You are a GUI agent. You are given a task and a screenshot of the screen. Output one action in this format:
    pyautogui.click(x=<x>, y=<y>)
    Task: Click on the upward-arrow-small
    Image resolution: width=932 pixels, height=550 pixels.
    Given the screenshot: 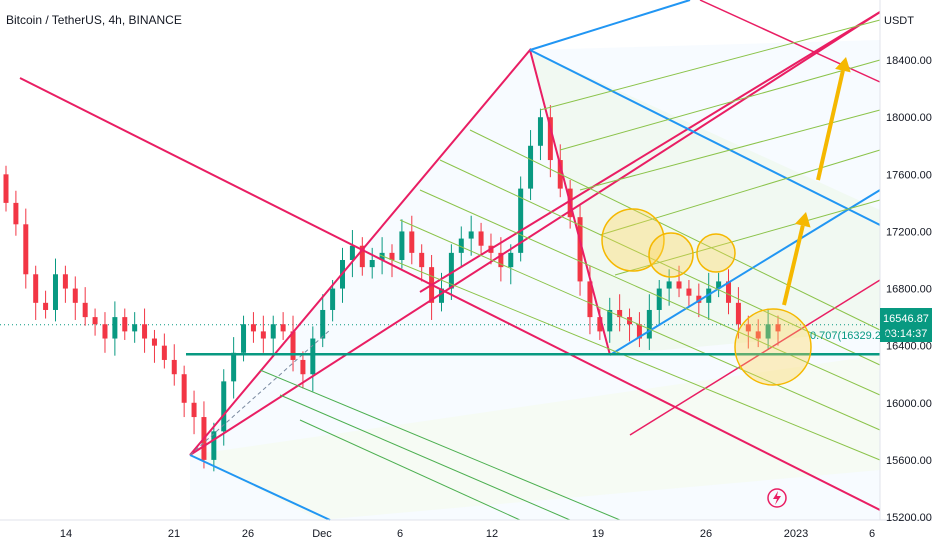 What is the action you would take?
    pyautogui.click(x=793, y=265)
    